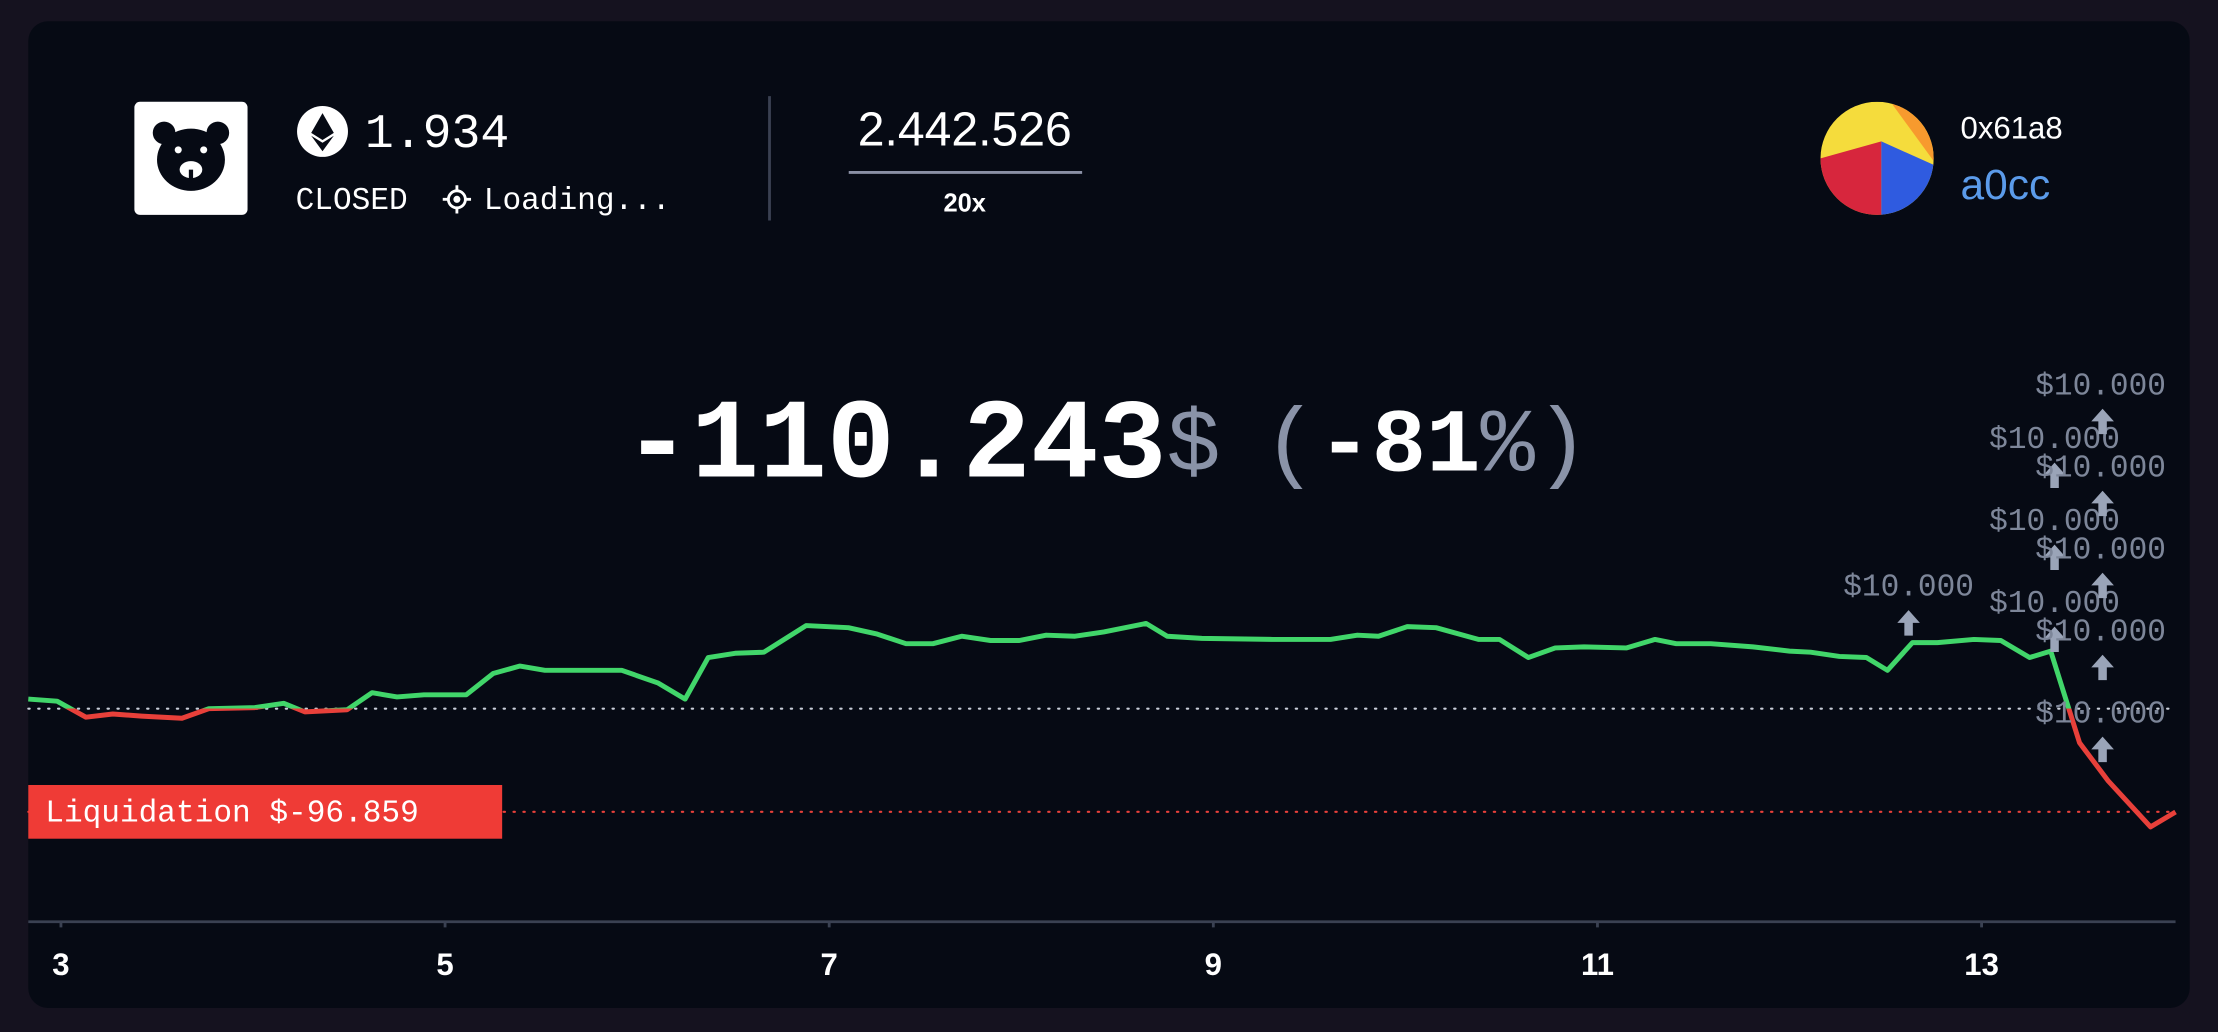 The height and width of the screenshot is (1032, 2218). Describe the element at coordinates (231, 813) in the screenshot. I see `liquidation-label: Liquidation $-96.859` at that location.